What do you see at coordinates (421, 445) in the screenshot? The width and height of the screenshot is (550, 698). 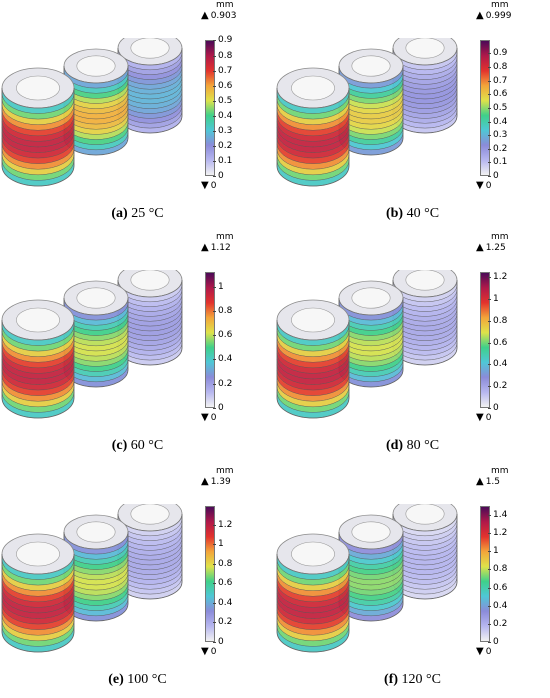 I see `panel-caption-text: 80 °C` at bounding box center [421, 445].